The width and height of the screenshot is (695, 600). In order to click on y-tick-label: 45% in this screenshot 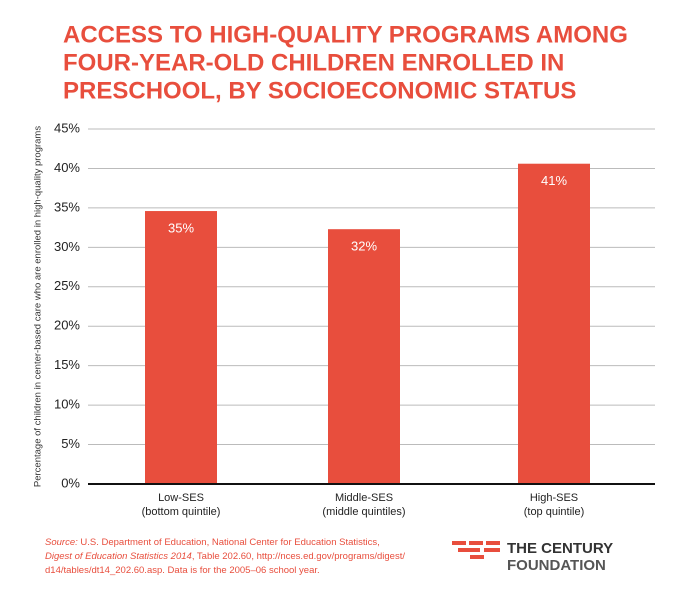, I will do `click(67, 127)`.